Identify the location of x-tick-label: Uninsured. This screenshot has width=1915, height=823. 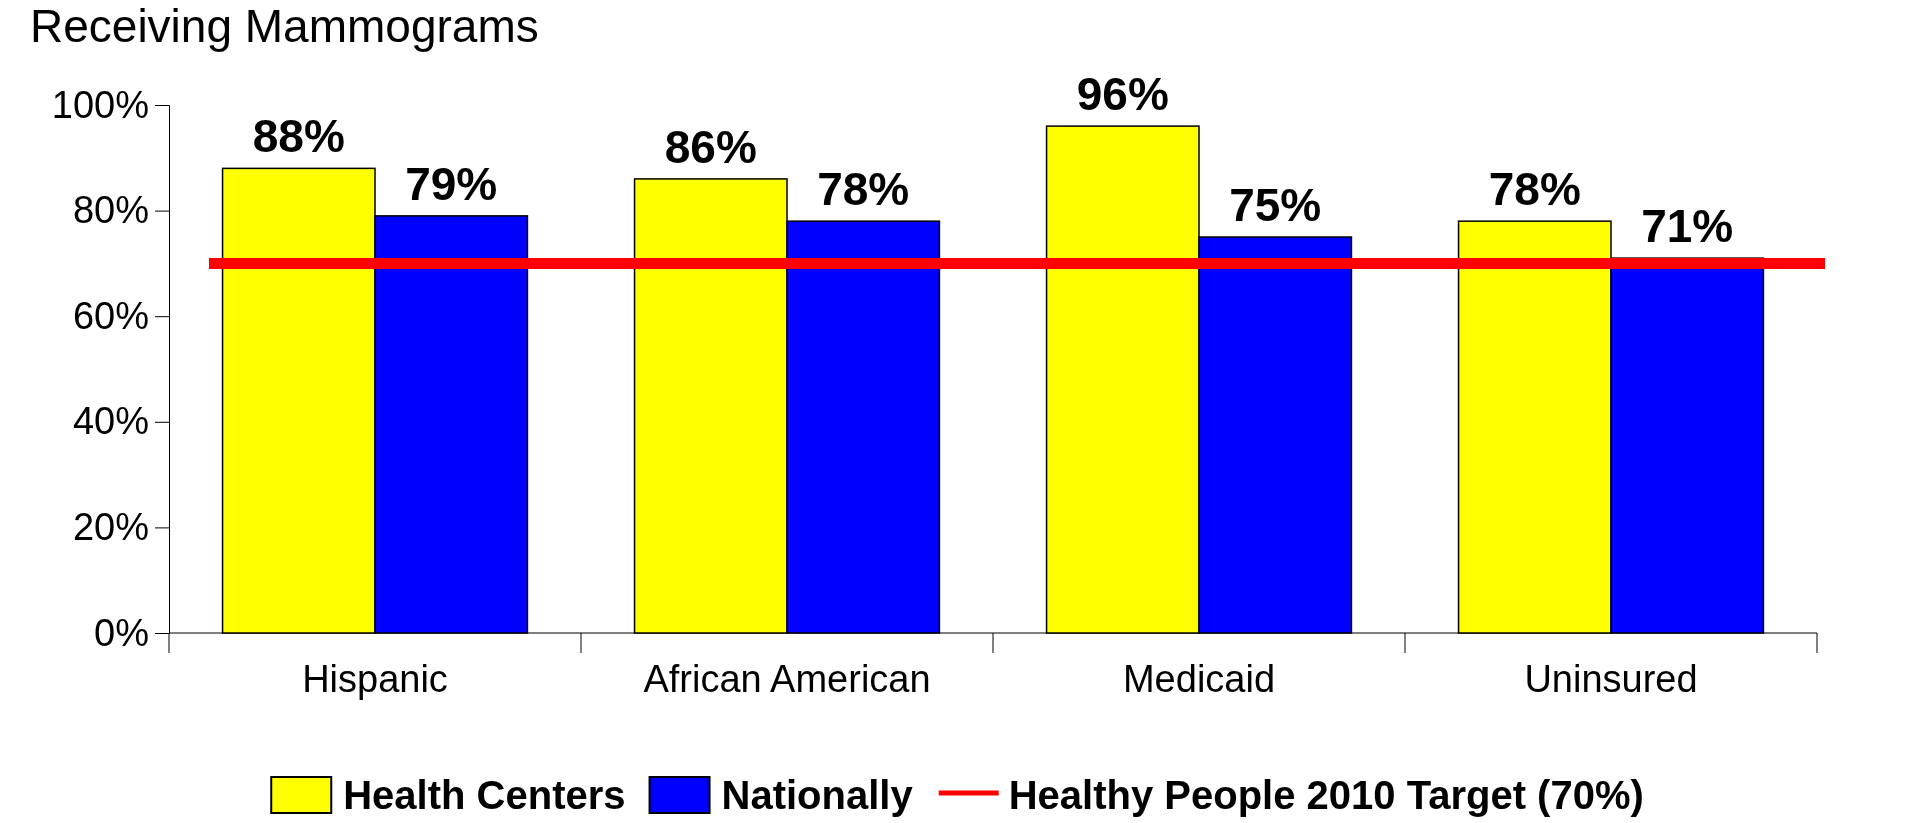
(1611, 678).